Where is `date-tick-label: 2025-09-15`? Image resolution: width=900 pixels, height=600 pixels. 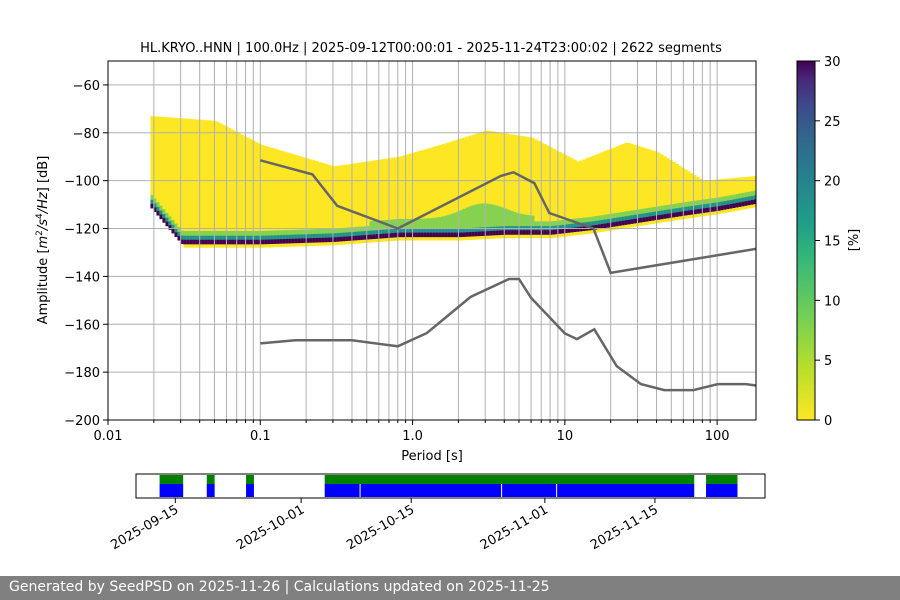 date-tick-label: 2025-09-15 is located at coordinates (144, 527).